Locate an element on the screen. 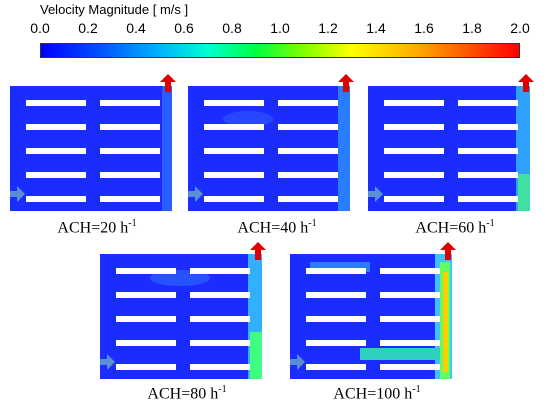 This screenshot has width=550, height=408. colorbar-tick: 1.8 is located at coordinates (472, 28).